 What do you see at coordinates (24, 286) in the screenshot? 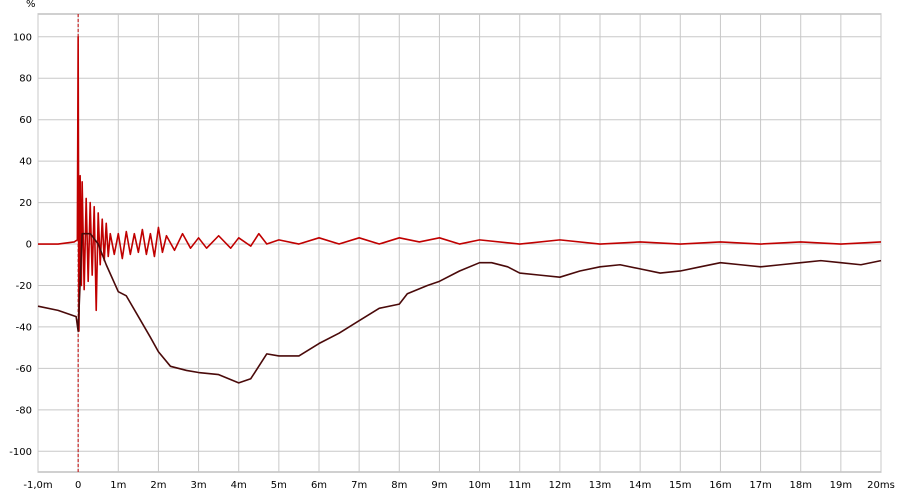
I see `y-tick-label: -20` at bounding box center [24, 286].